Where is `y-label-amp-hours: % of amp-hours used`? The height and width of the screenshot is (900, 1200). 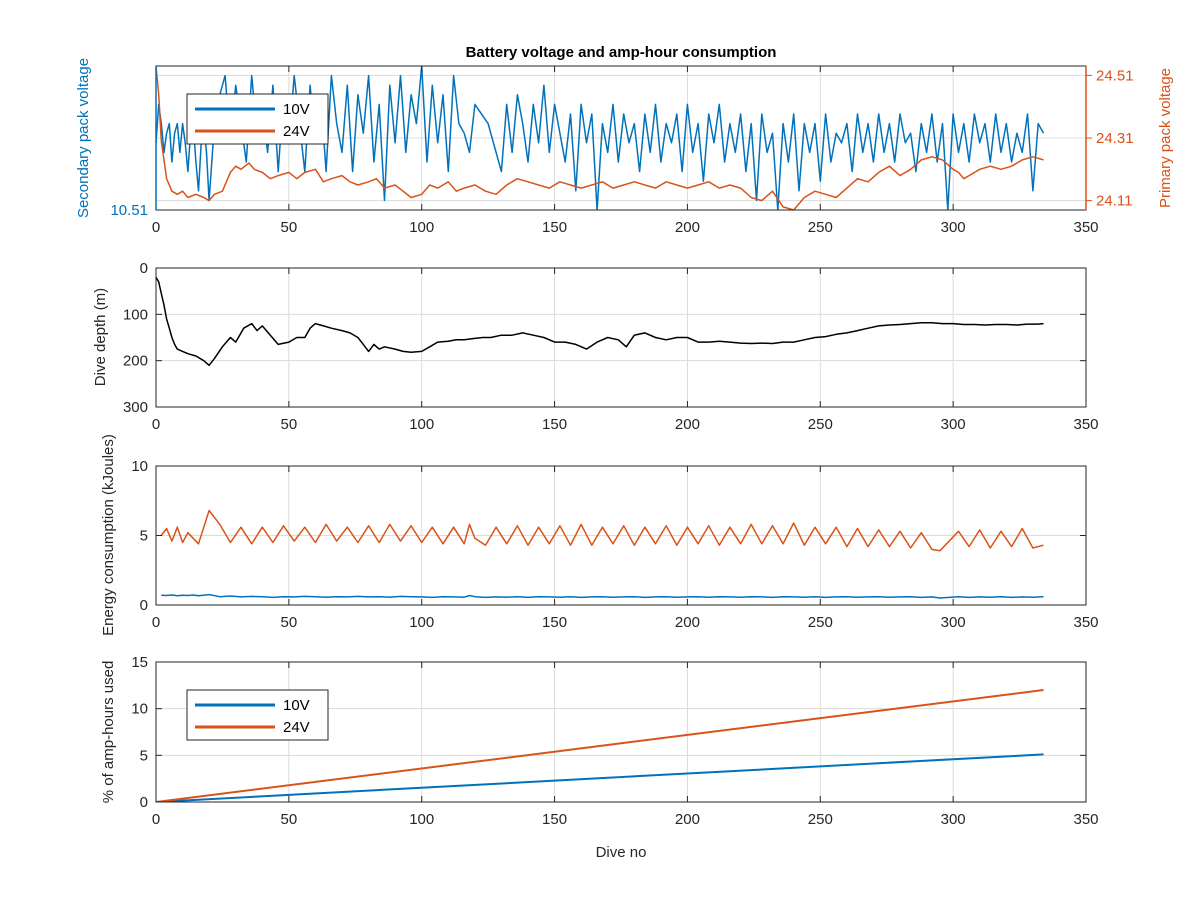 y-label-amp-hours: % of amp-hours used is located at coordinates (108, 732).